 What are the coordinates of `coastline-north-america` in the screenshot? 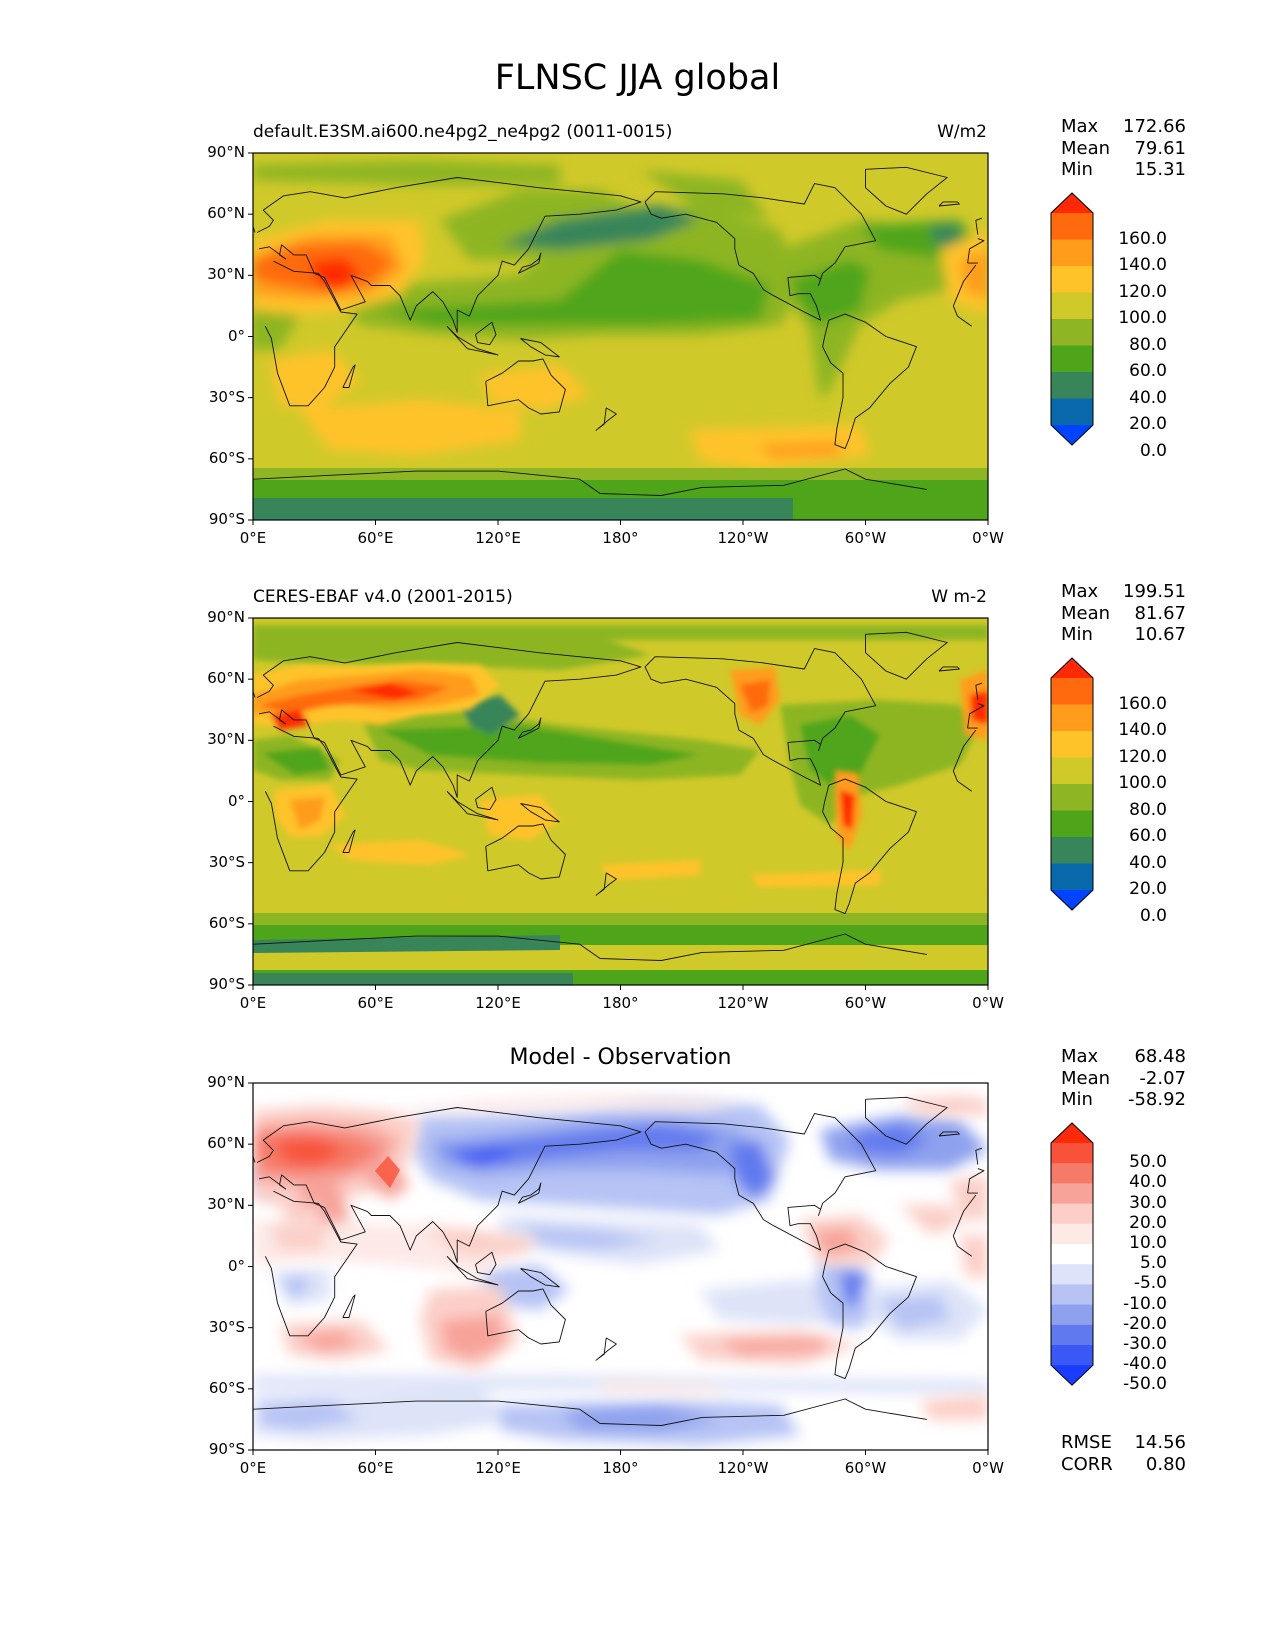 It's located at (760, 1182).